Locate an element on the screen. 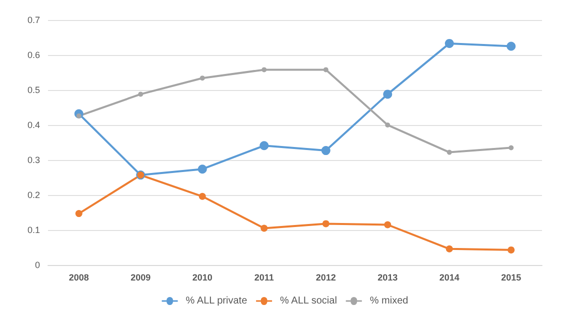 Image resolution: width=570 pixels, height=323 pixels. x-tick-label: 2015 is located at coordinates (511, 277).